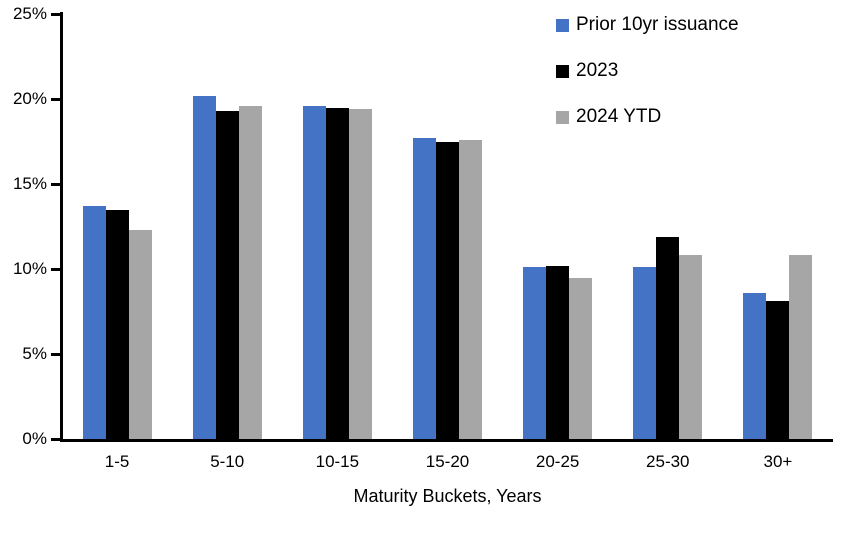 The image size is (852, 534). Describe the element at coordinates (801, 347) in the screenshot. I see `bar-2024-ytd-30+` at that location.